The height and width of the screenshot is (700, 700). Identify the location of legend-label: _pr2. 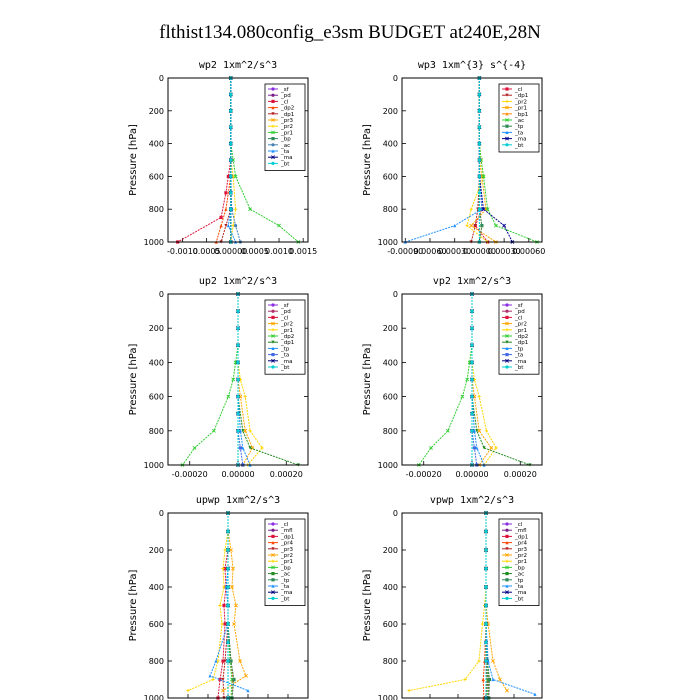
(520, 325).